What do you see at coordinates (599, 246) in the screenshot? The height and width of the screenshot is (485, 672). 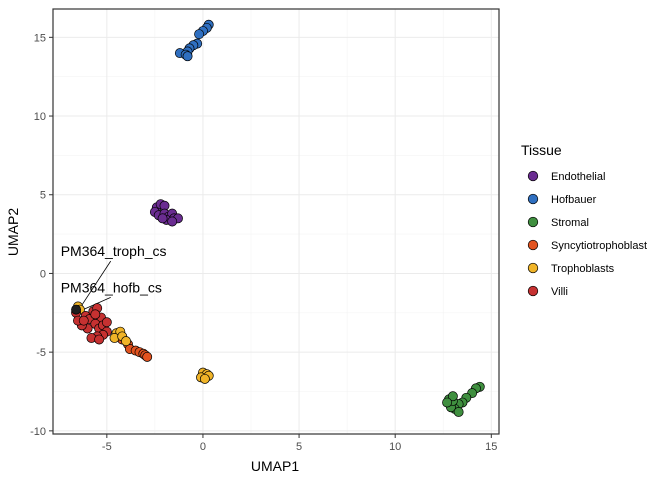 I see `legend-label: Syncytiotrophoblast` at bounding box center [599, 246].